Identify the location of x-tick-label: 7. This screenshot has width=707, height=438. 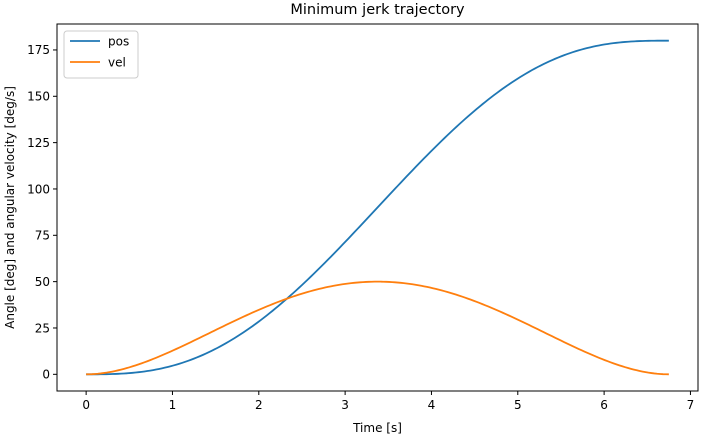
(691, 405).